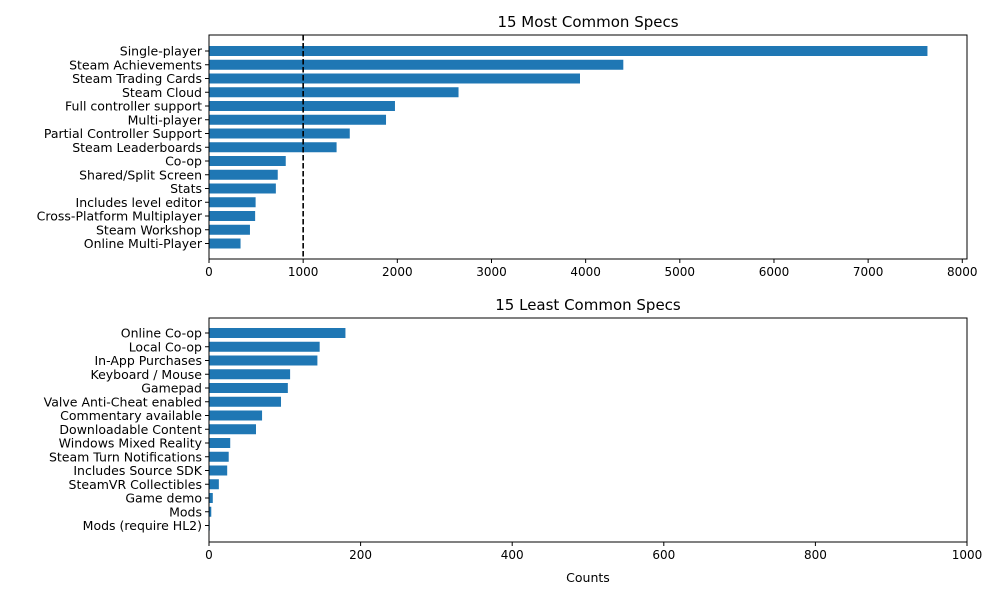 The width and height of the screenshot is (1000, 600). Describe the element at coordinates (680, 272) in the screenshot. I see `top-x-tick-label: 5000` at that location.